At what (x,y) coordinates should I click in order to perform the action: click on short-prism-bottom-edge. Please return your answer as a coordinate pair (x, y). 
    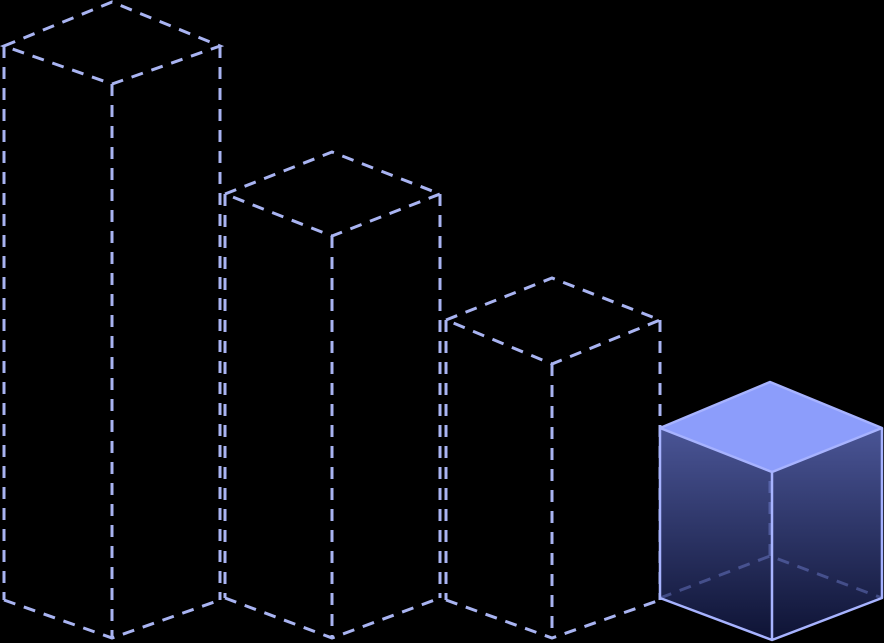
    Looking at the image, I should click on (553, 619).